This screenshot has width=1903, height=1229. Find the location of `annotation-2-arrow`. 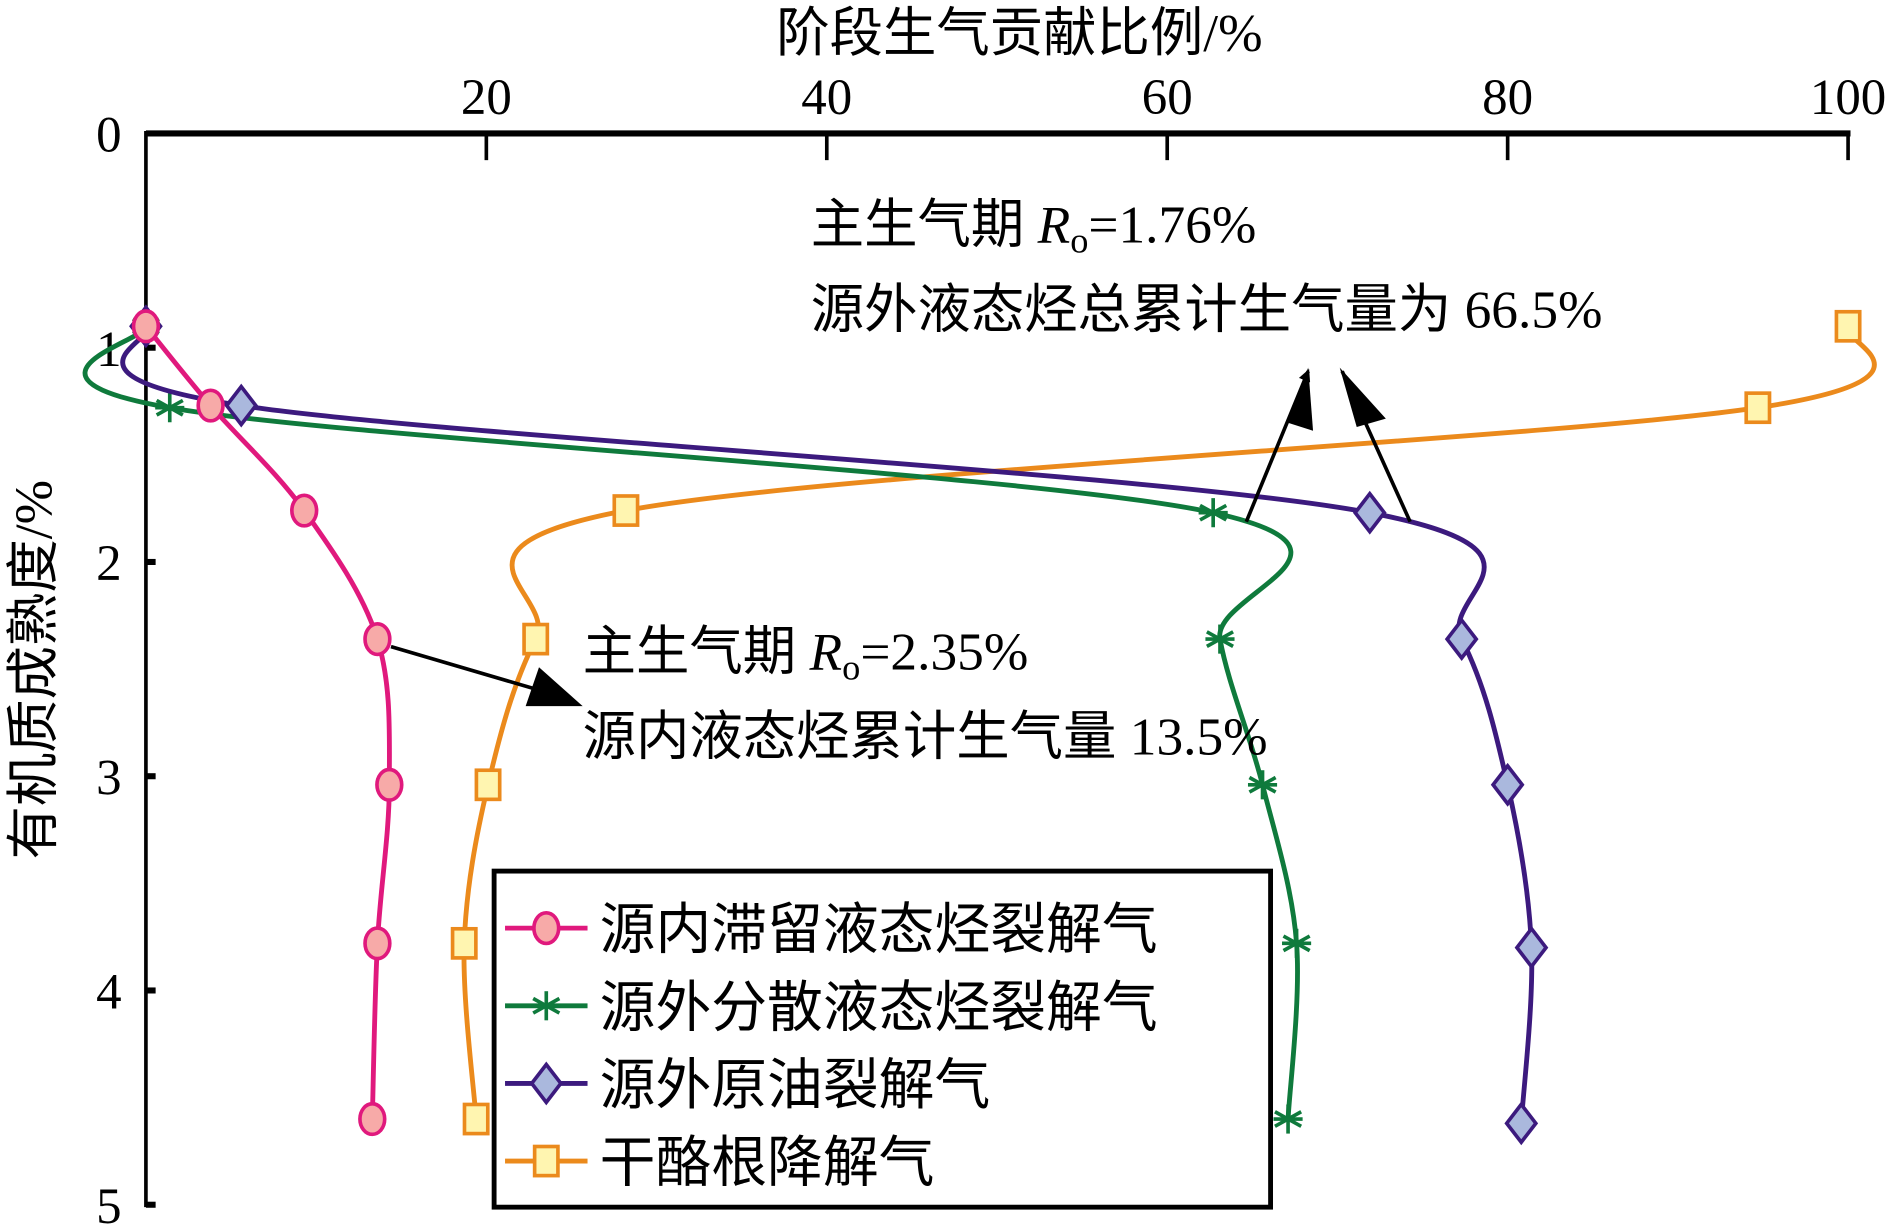

annotation-2-arrow is located at coordinates (467, 669).